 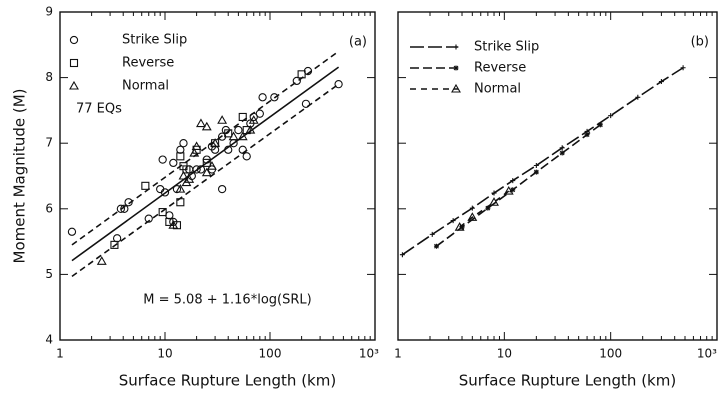 What do you see at coordinates (49, 143) in the screenshot?
I see `y-tick-label: 7` at bounding box center [49, 143].